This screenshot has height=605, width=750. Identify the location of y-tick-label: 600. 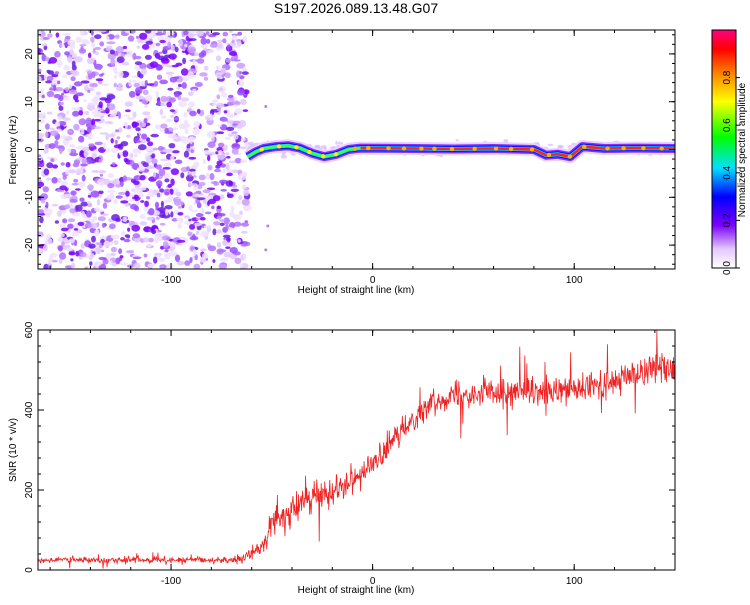
(29, 329).